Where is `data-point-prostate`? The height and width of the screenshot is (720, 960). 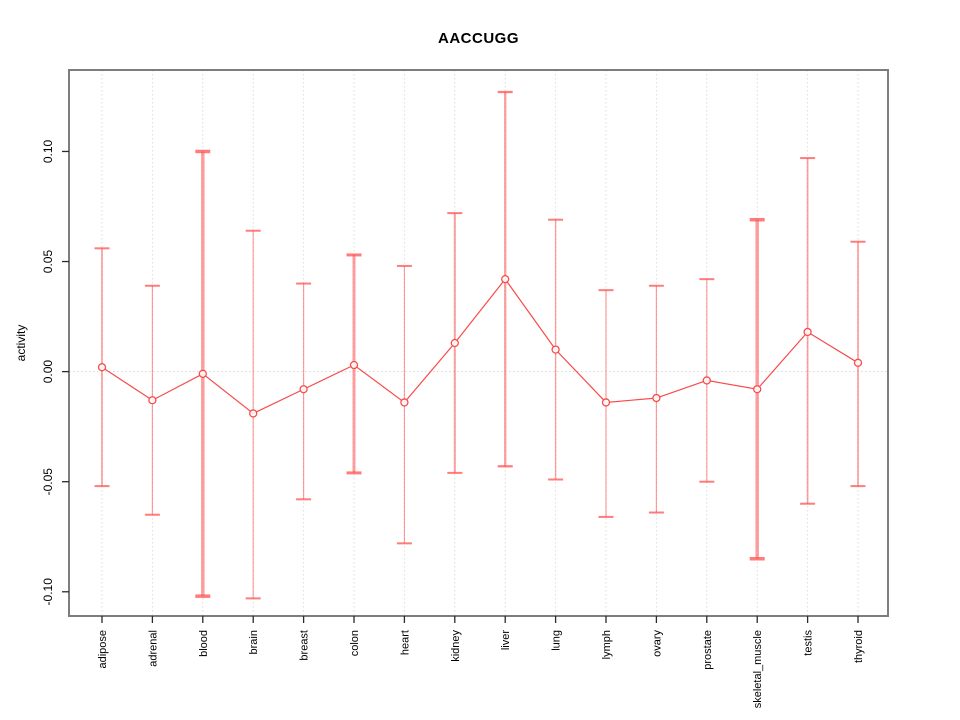 data-point-prostate is located at coordinates (706, 380).